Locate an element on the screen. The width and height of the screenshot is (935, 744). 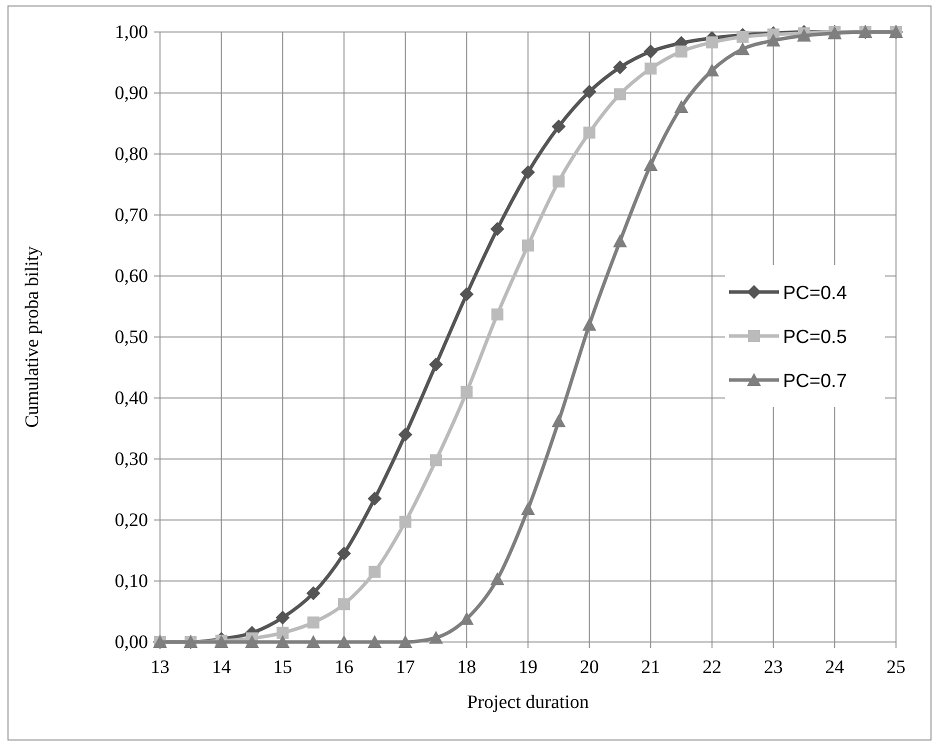
y-tick-label: 0,90 is located at coordinates (131, 93).